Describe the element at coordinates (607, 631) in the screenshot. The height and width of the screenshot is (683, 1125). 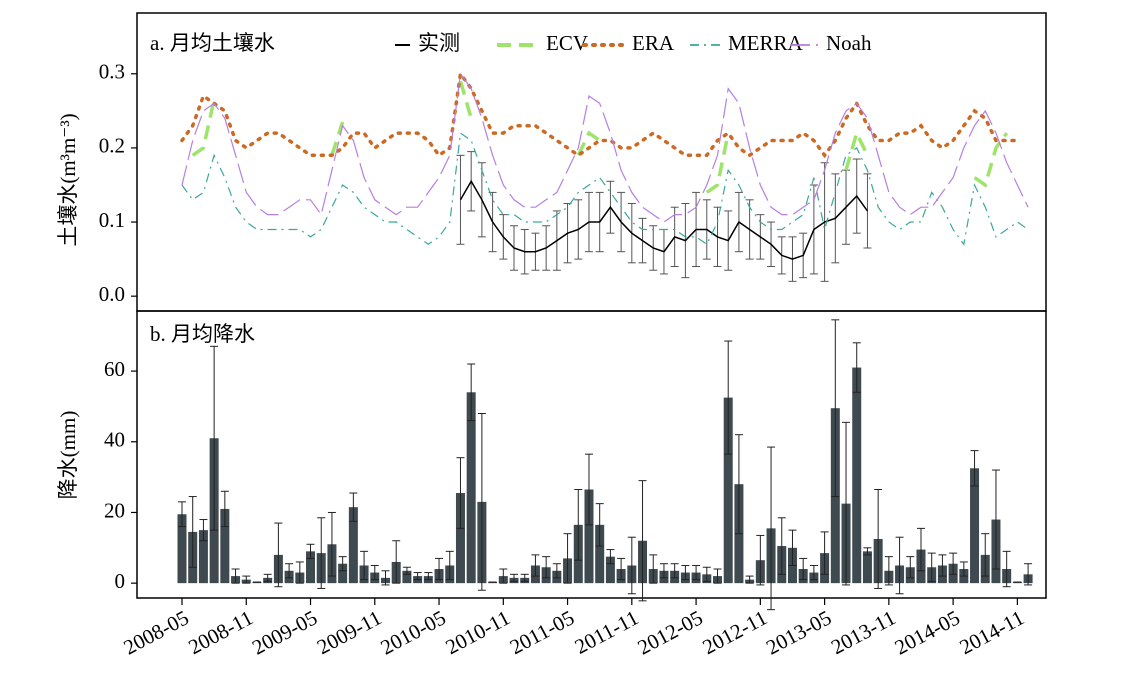
I see `x-tick-label: 2011-11` at that location.